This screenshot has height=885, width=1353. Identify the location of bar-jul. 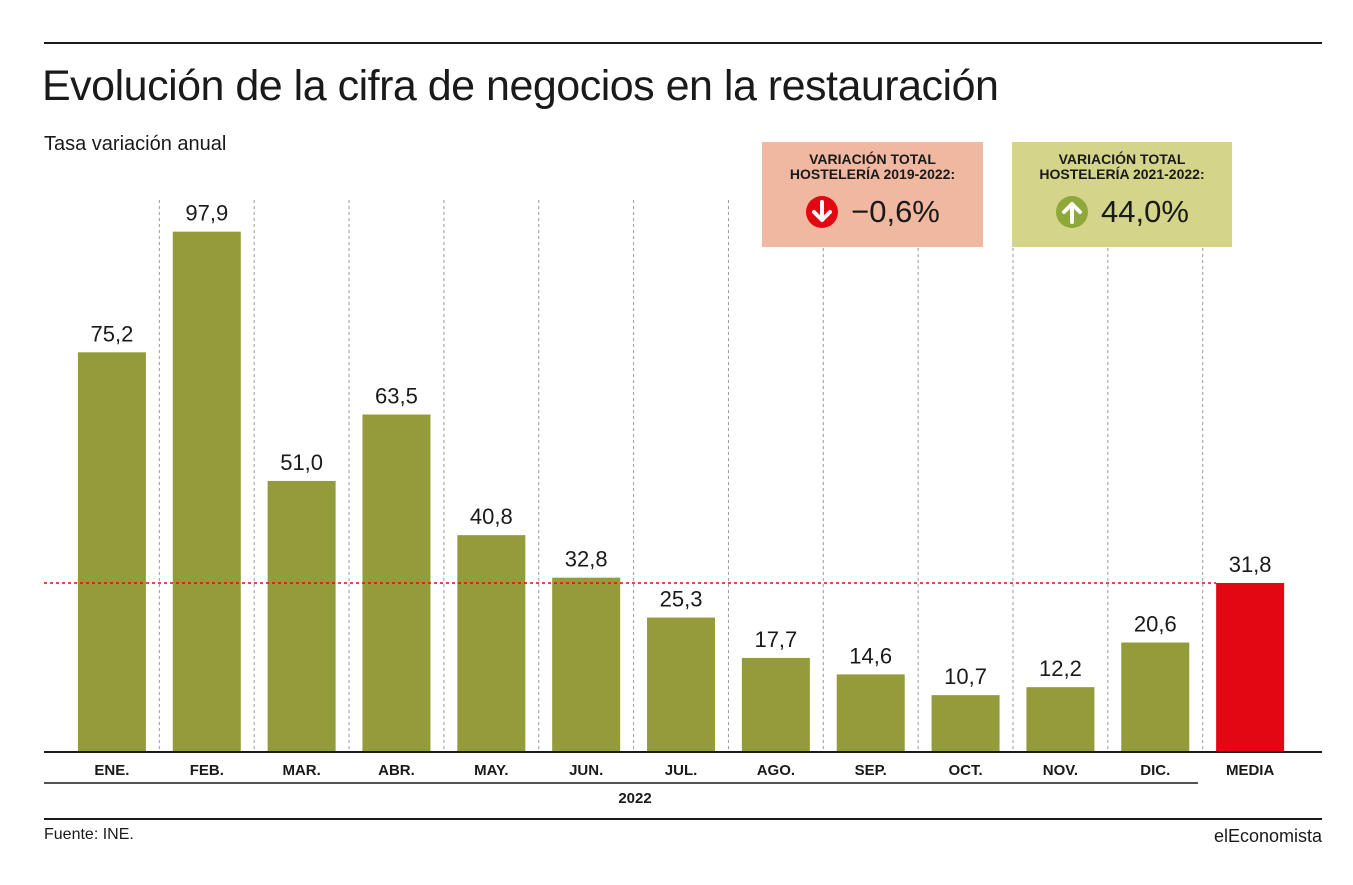
(681, 684).